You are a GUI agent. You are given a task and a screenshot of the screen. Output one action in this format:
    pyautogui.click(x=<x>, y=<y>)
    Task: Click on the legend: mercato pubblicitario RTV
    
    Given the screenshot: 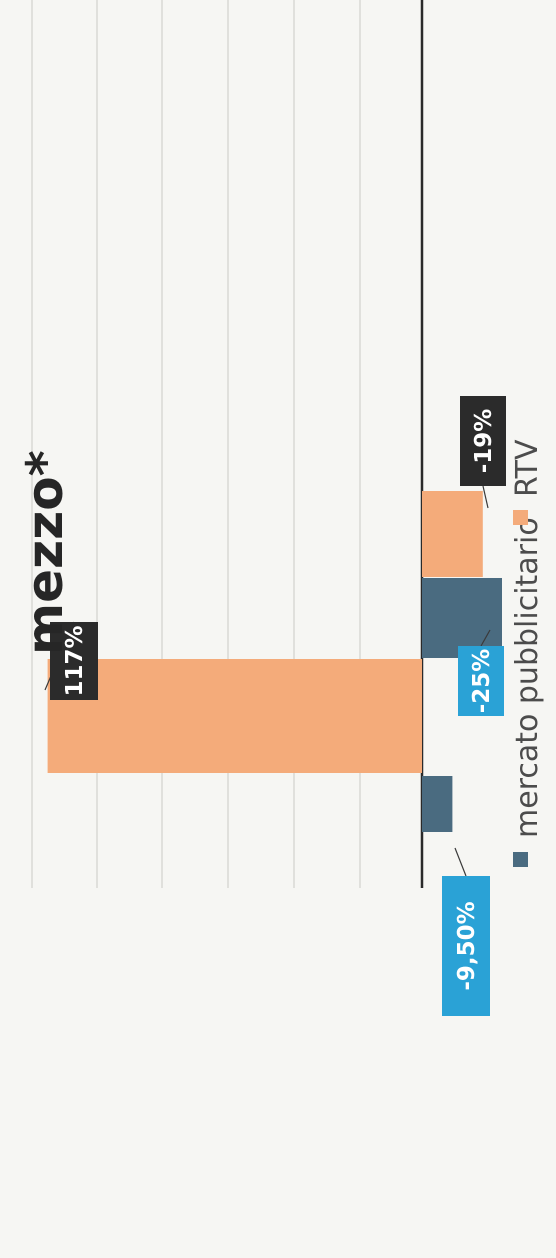 What is the action you would take?
    pyautogui.click(x=527, y=653)
    